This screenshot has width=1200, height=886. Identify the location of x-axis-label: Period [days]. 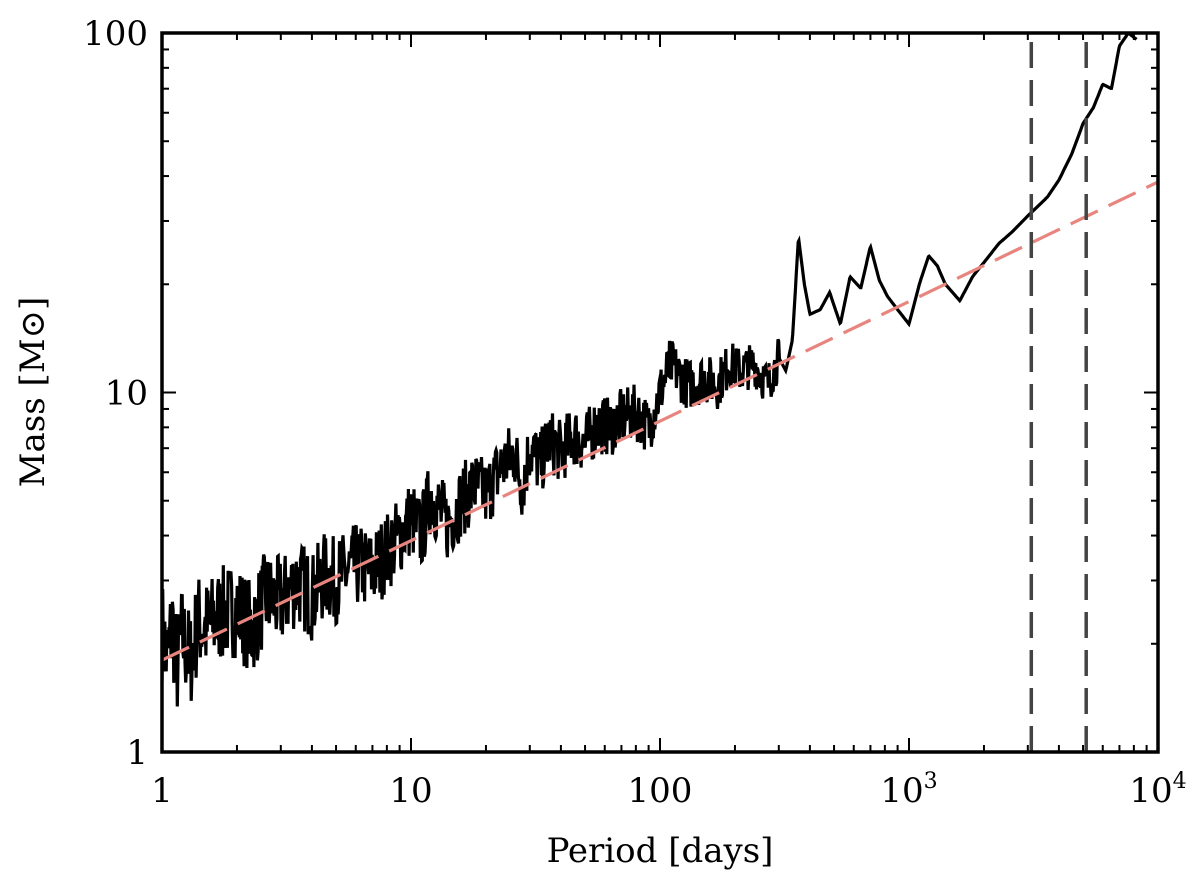
(660, 851).